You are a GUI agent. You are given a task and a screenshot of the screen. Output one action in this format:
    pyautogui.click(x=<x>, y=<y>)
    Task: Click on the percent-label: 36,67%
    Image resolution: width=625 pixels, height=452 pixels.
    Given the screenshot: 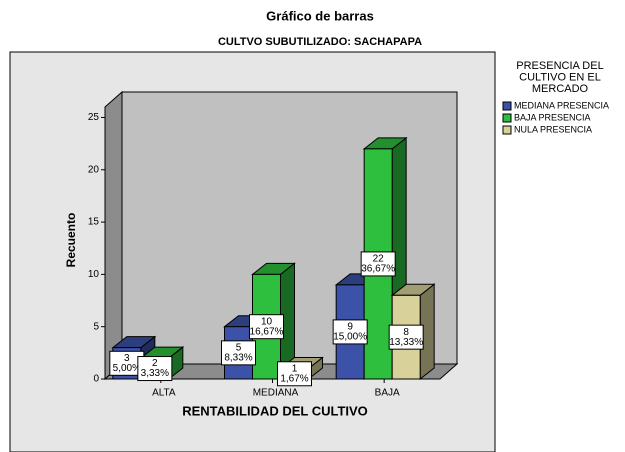 What is the action you would take?
    pyautogui.click(x=378, y=269)
    